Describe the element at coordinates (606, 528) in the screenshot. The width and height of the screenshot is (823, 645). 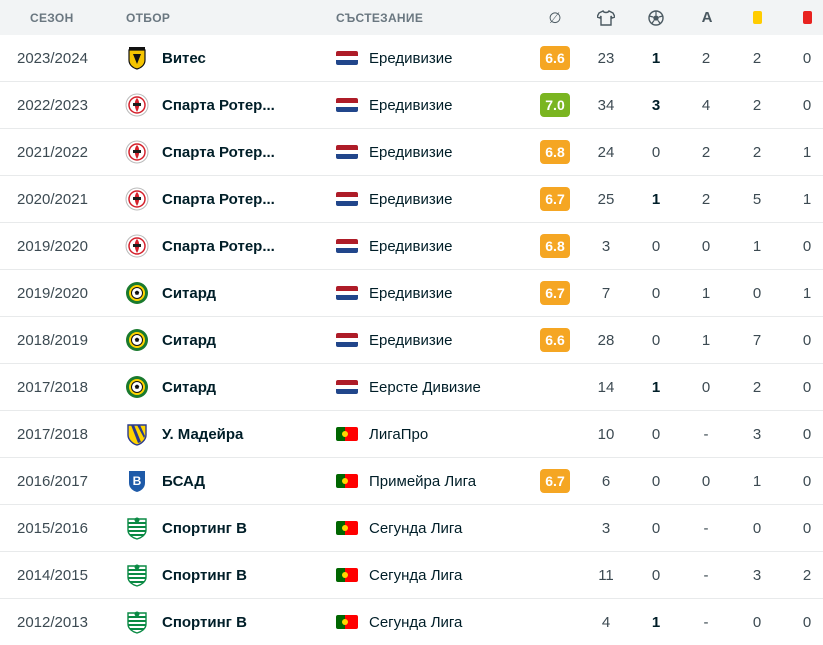
I see `appearances-cell: 3` at that location.